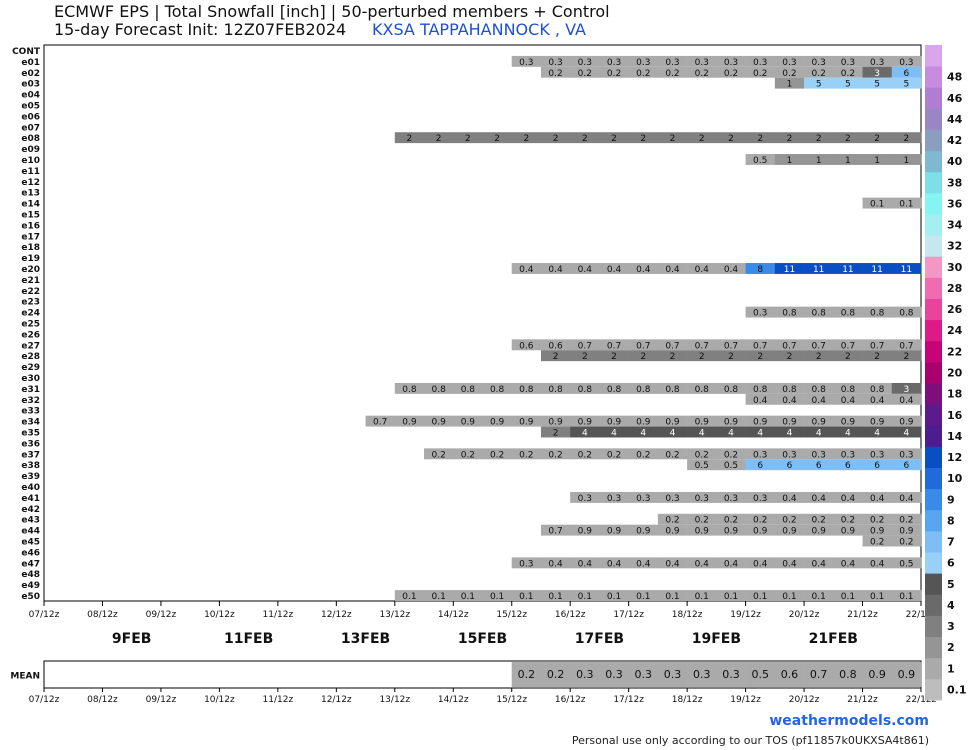 Image resolution: width=974 pixels, height=750 pixels. What do you see at coordinates (555, 346) in the screenshot?
I see `member-e27-value: 0.6` at bounding box center [555, 346].